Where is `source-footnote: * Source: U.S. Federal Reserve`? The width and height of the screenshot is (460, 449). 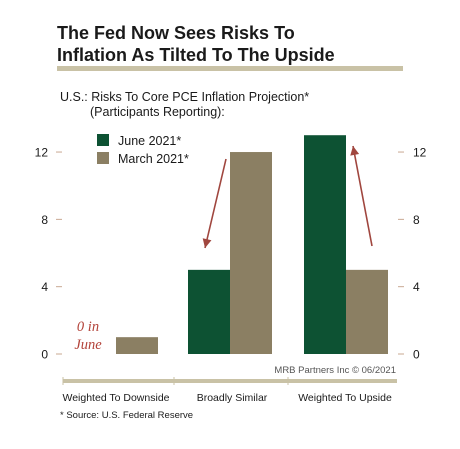
source-footnote: * Source: U.S. Federal Reserve is located at coordinates (127, 415).